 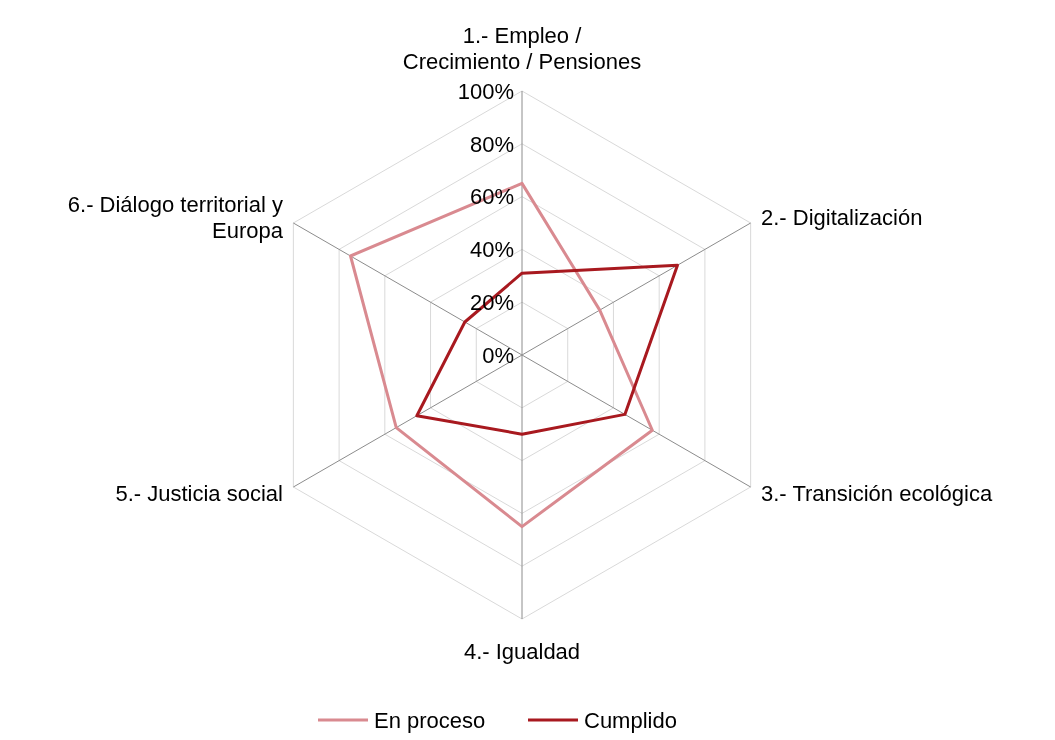 I want to click on spoke-label: 3.- Transición ecológica, so click(x=877, y=493).